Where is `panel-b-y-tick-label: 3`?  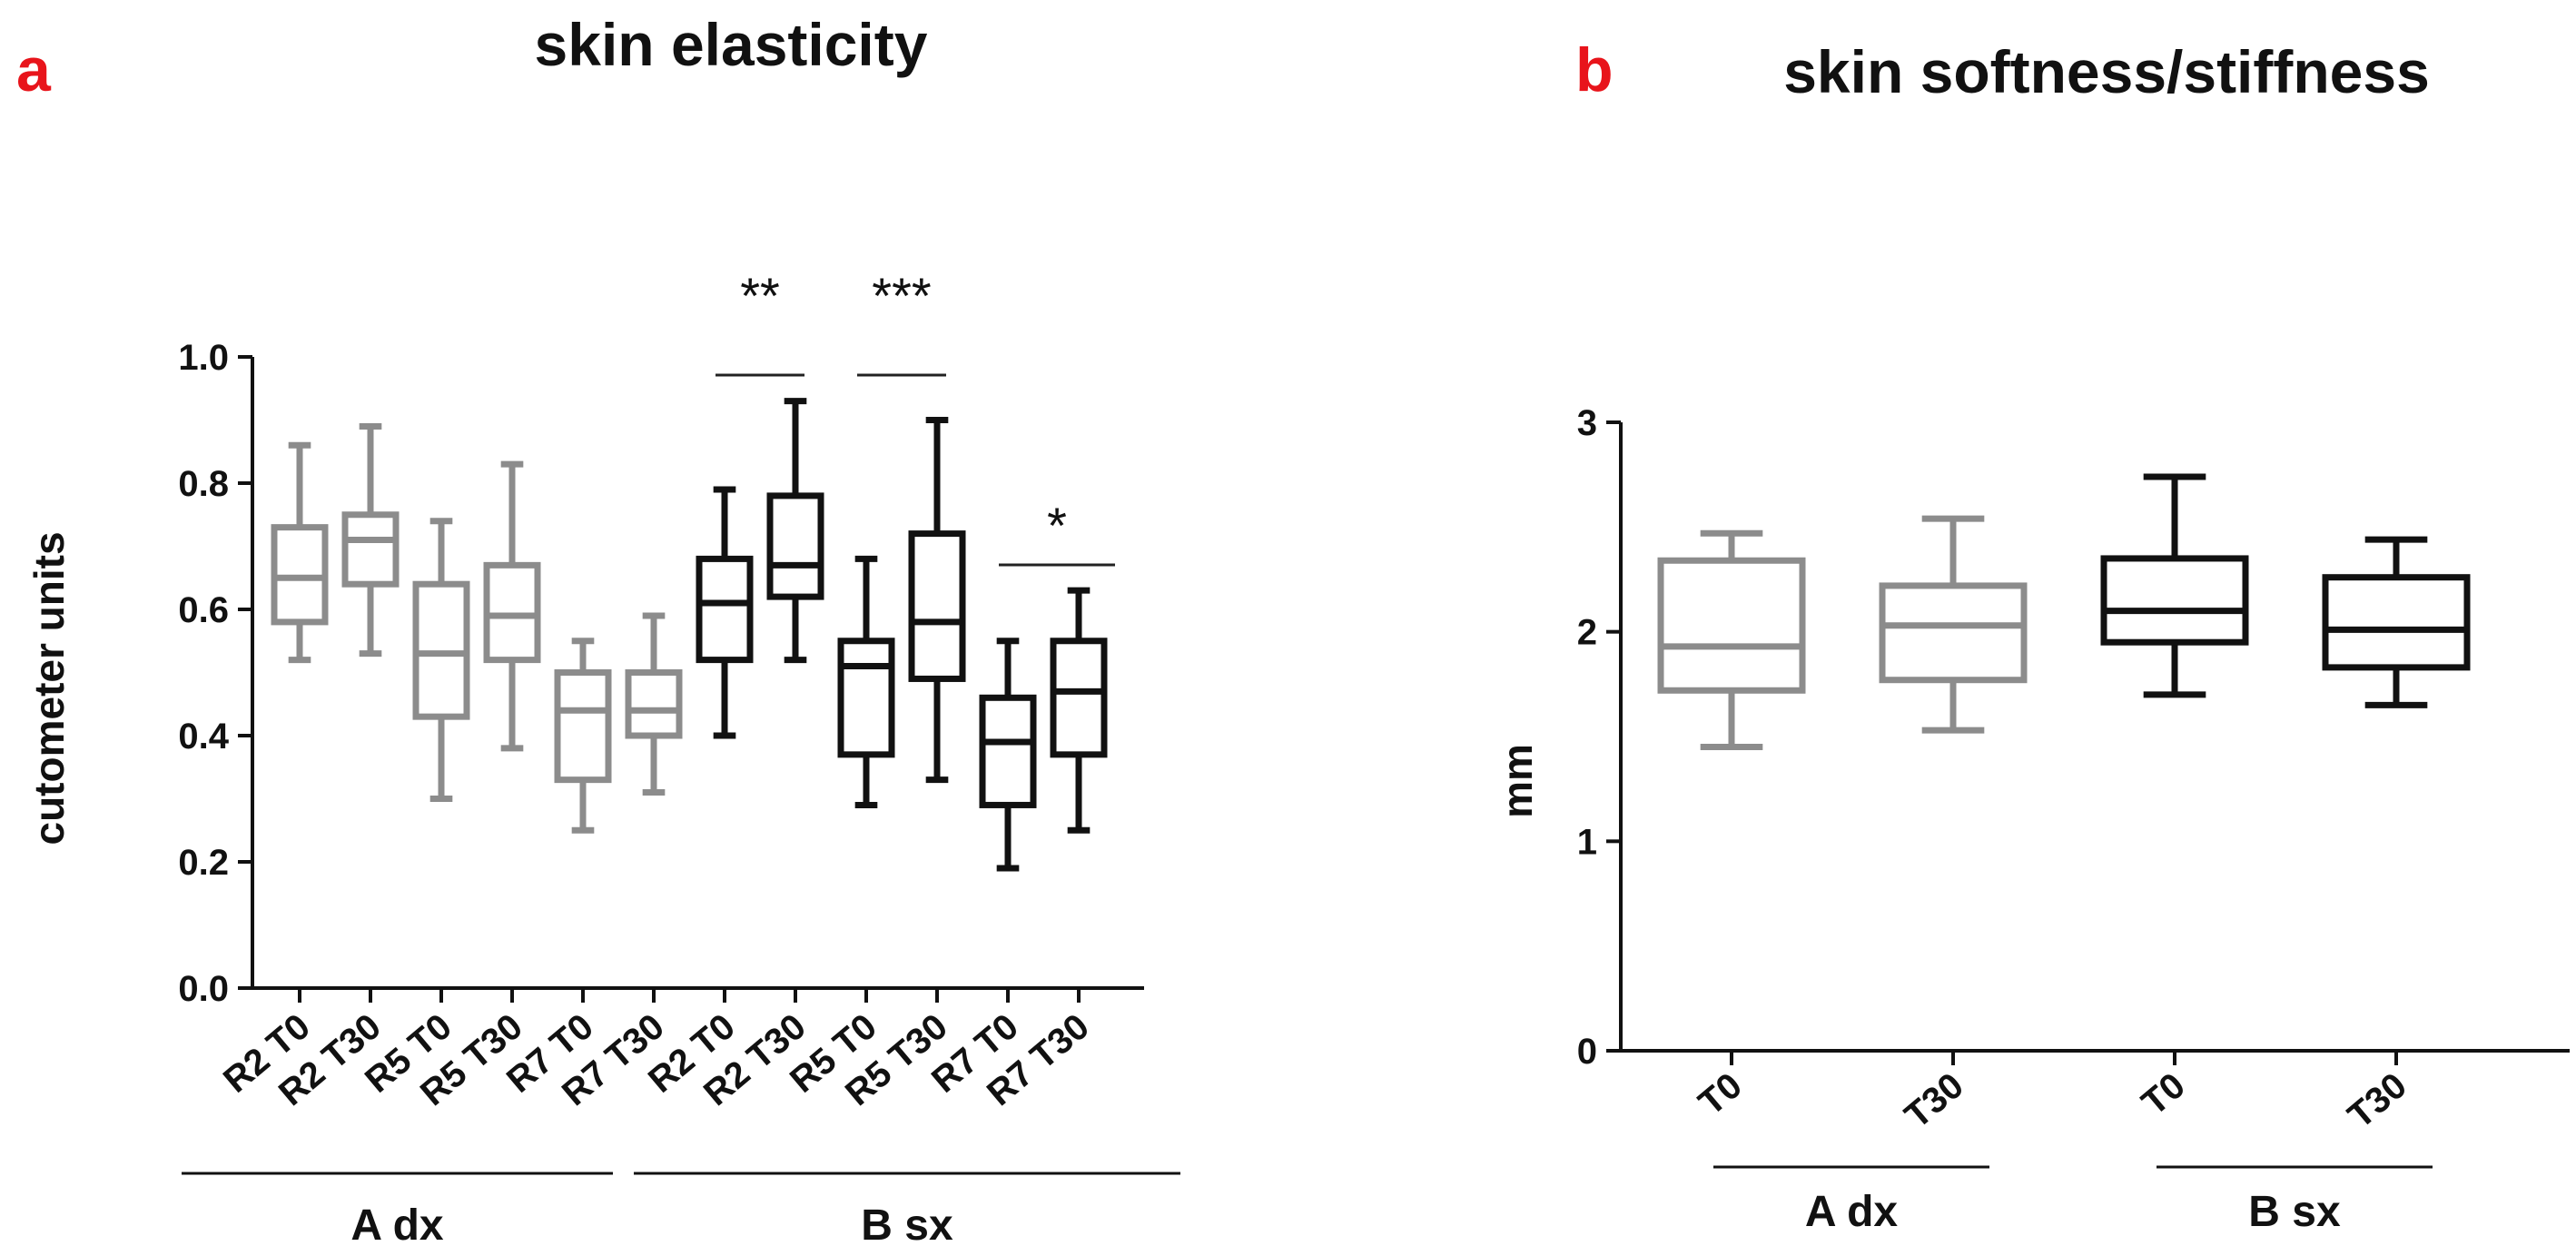
panel-b-y-tick-label: 3 is located at coordinates (1587, 423).